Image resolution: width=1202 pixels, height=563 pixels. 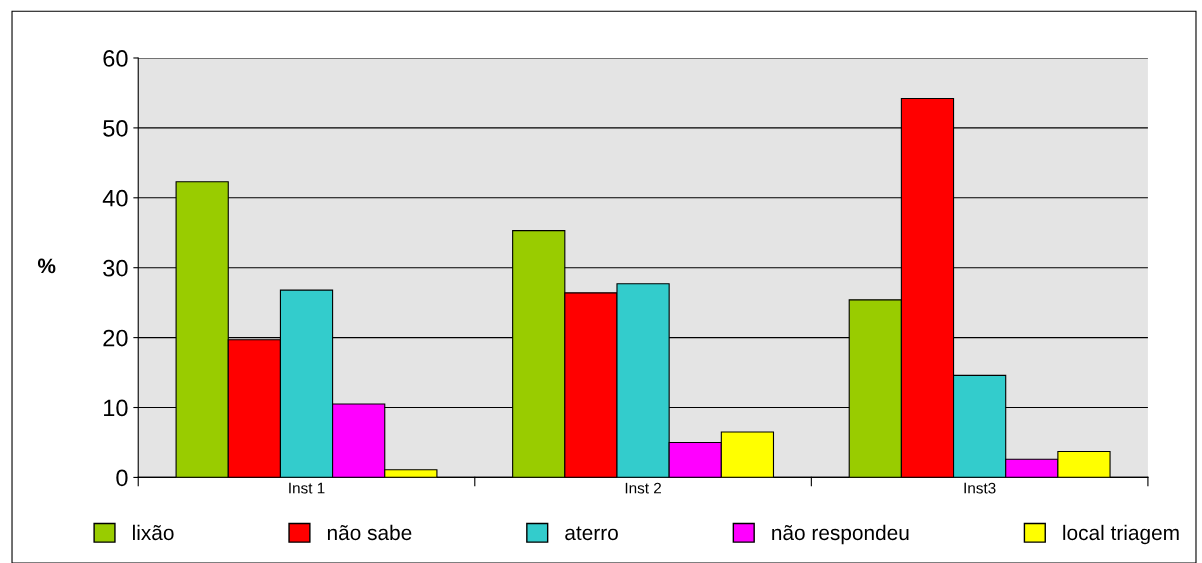 I want to click on y-tick-label: 0, so click(x=122, y=478).